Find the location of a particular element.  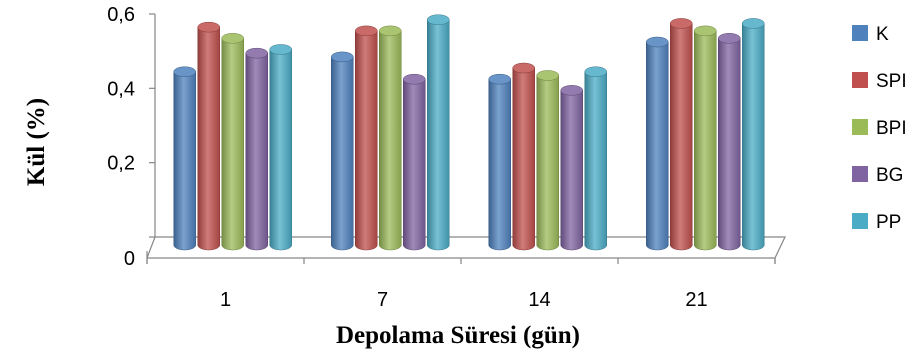

legend-label: K is located at coordinates (882, 34).